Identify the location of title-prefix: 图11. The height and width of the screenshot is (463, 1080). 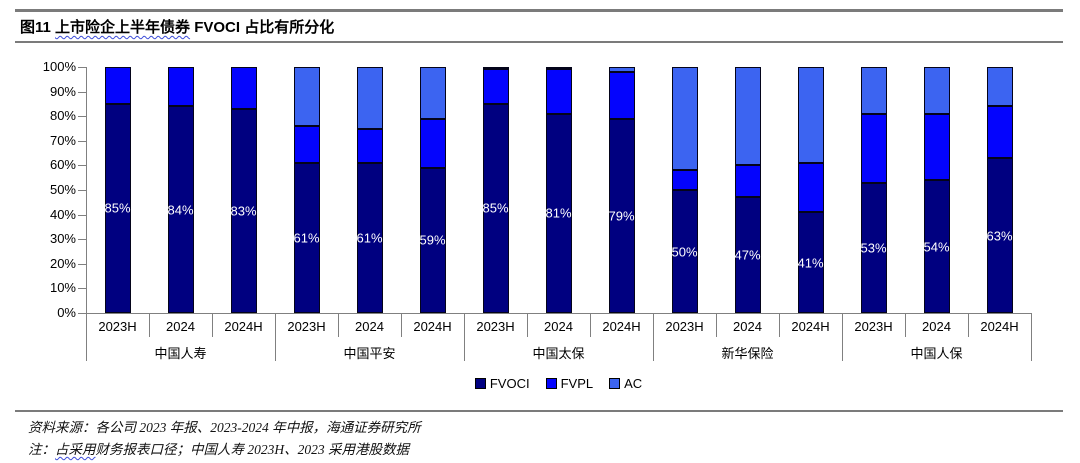
(35, 27).